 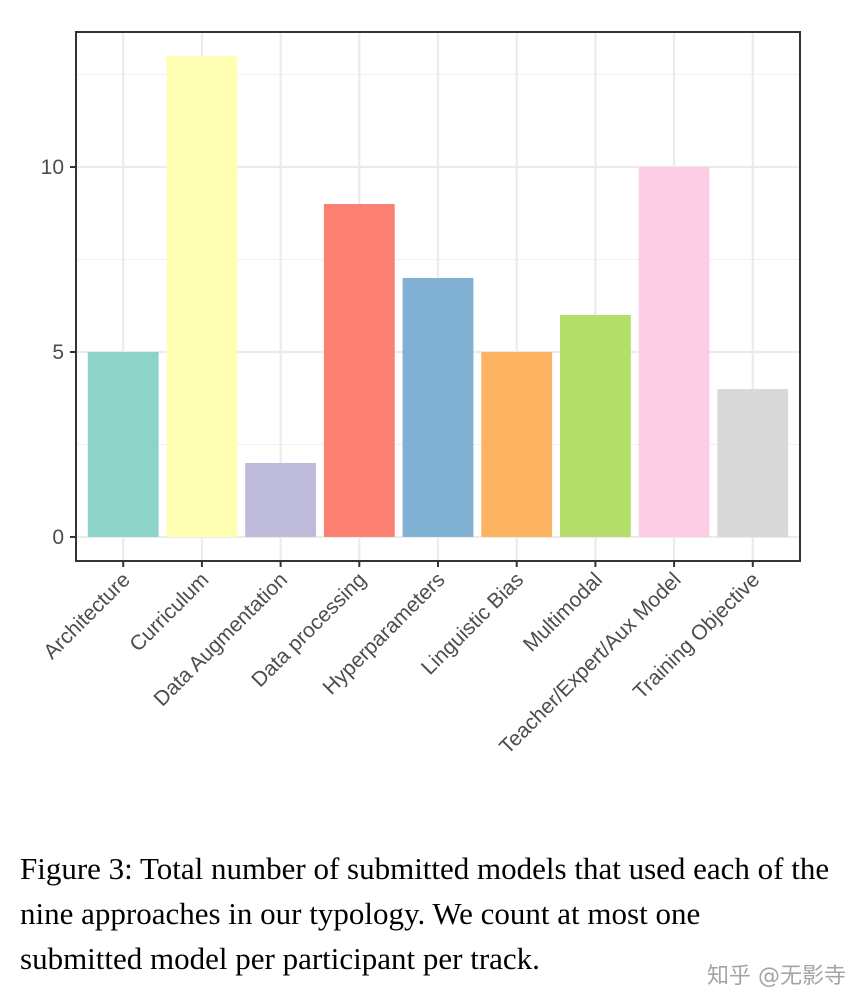 What do you see at coordinates (52, 167) in the screenshot?
I see `y-tick-label: 10` at bounding box center [52, 167].